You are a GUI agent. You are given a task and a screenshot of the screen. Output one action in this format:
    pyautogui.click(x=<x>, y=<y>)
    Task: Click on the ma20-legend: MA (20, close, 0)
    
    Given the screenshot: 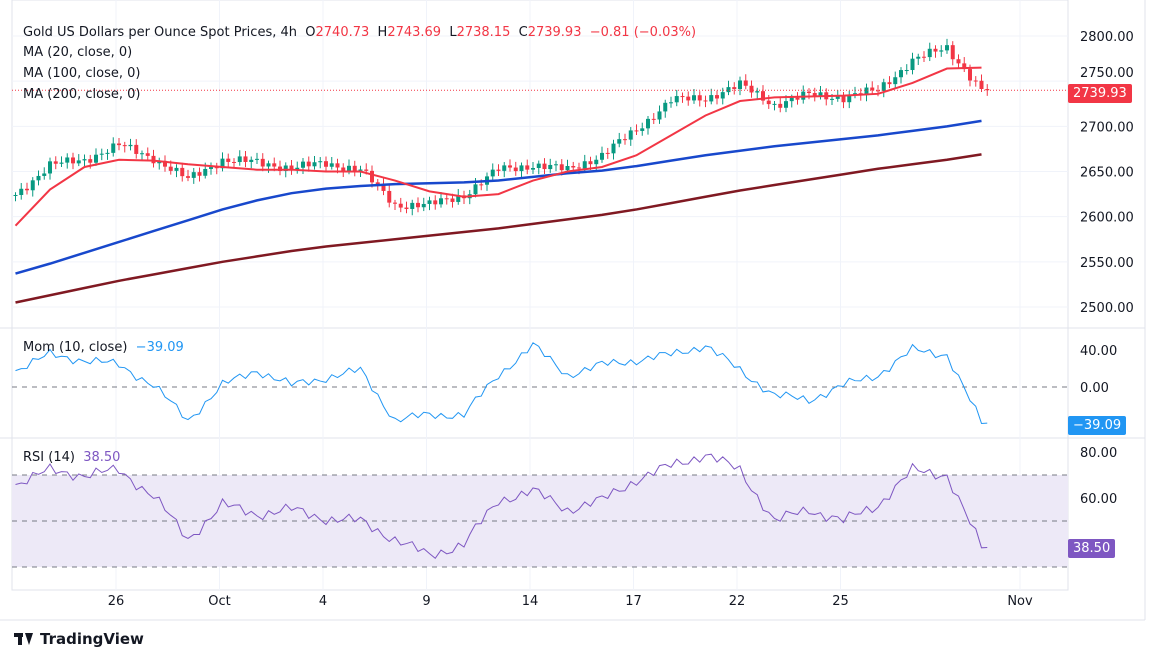 What is the action you would take?
    pyautogui.click(x=78, y=52)
    